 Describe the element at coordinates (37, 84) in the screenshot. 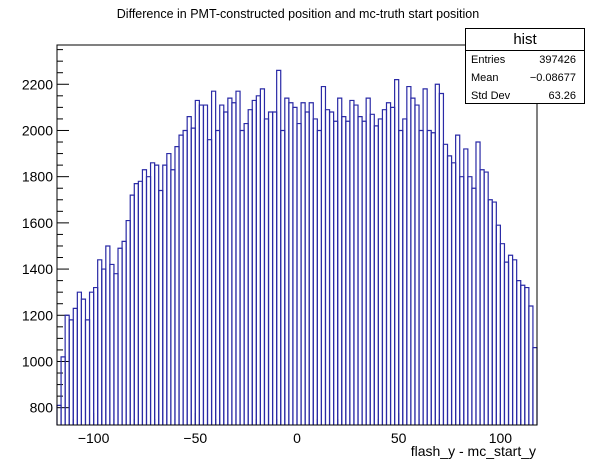

I see `y-tick-label: 2200` at that location.